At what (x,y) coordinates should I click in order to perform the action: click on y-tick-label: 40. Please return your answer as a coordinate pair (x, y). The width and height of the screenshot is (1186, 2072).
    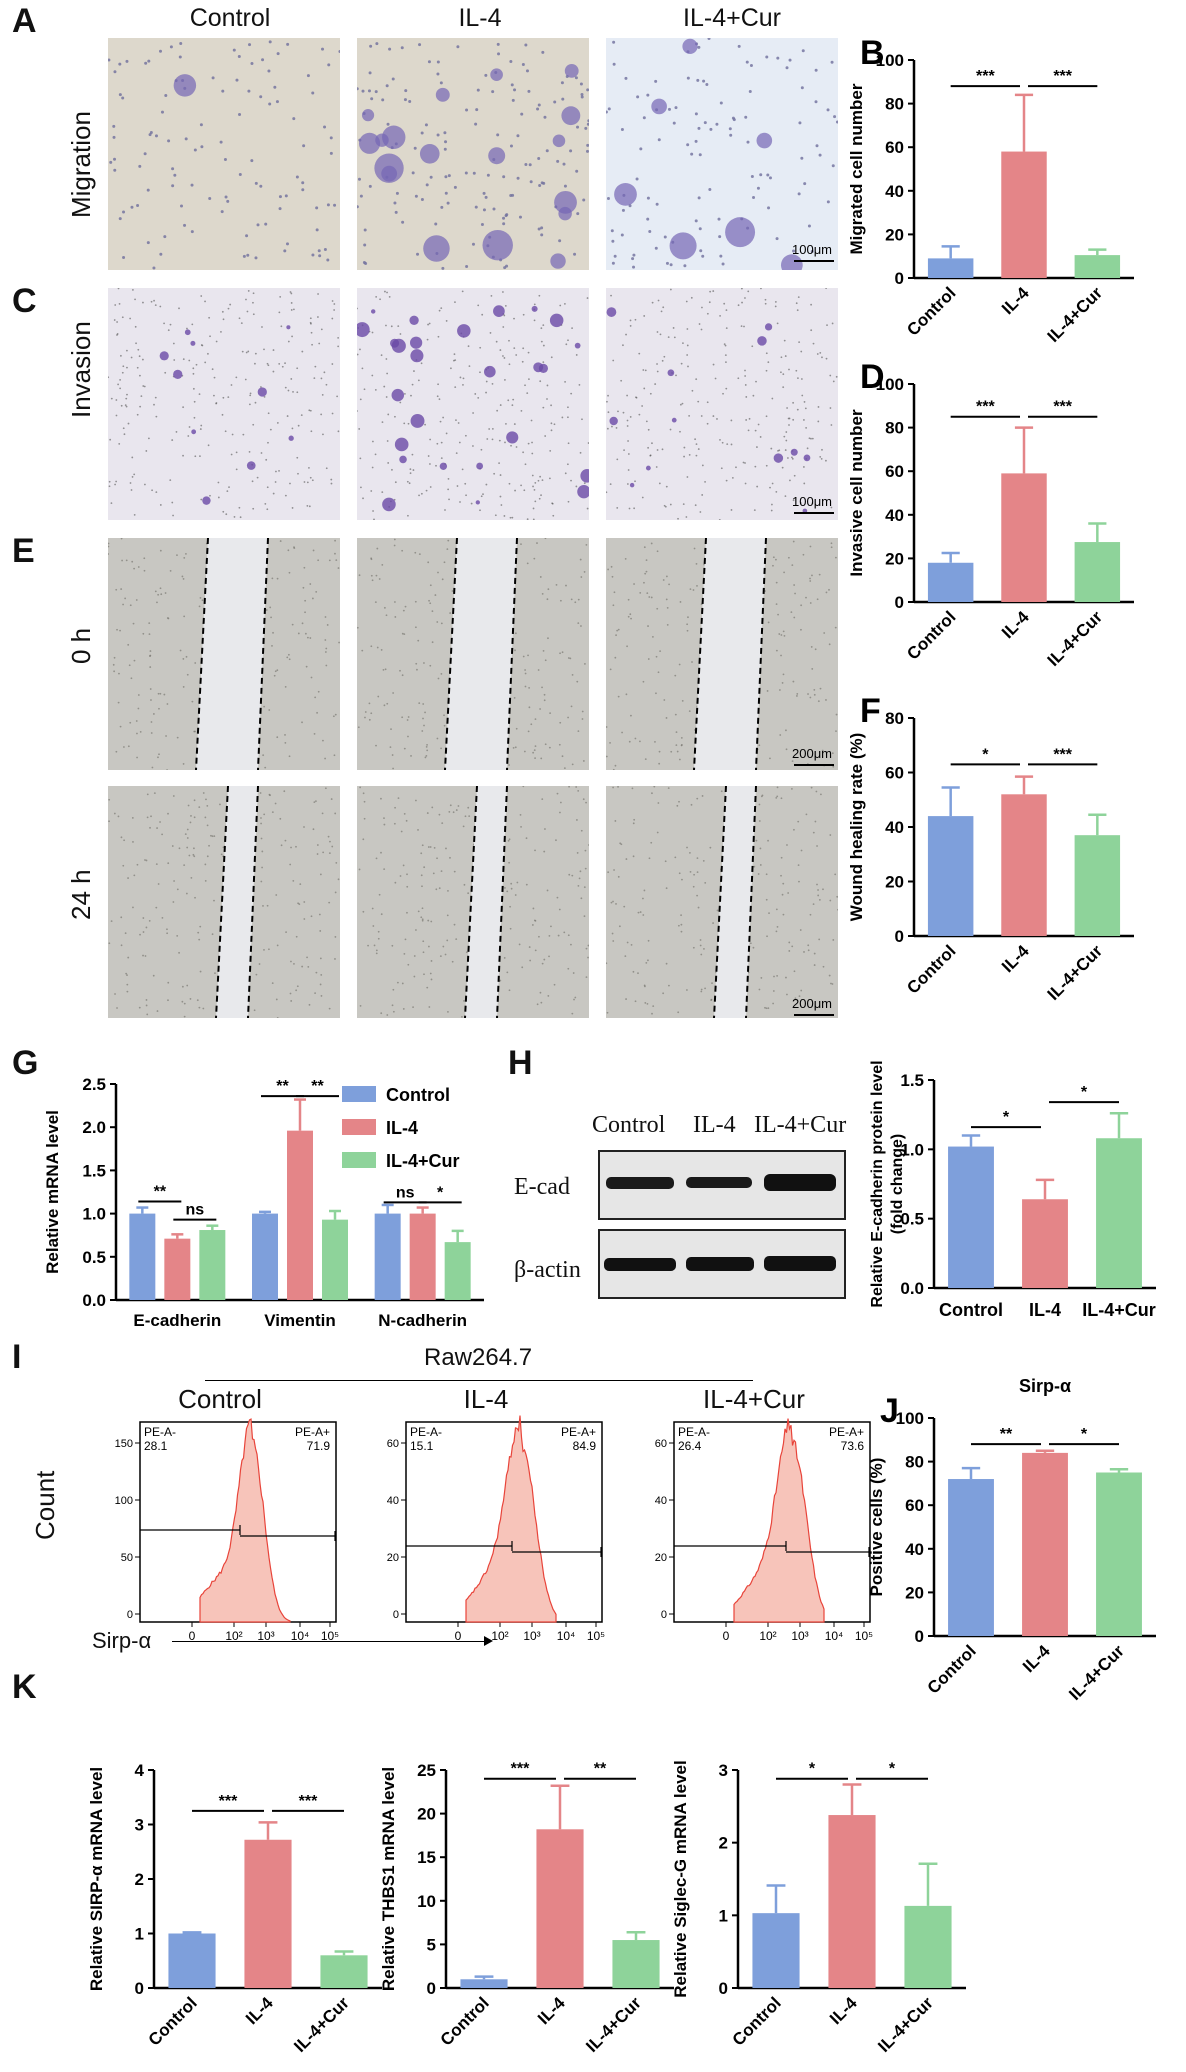
    Looking at the image, I should click on (894, 515).